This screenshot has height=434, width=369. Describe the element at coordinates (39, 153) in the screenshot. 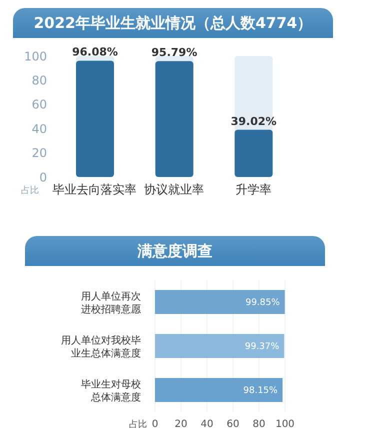

I see `y-tick-label: 20` at that location.